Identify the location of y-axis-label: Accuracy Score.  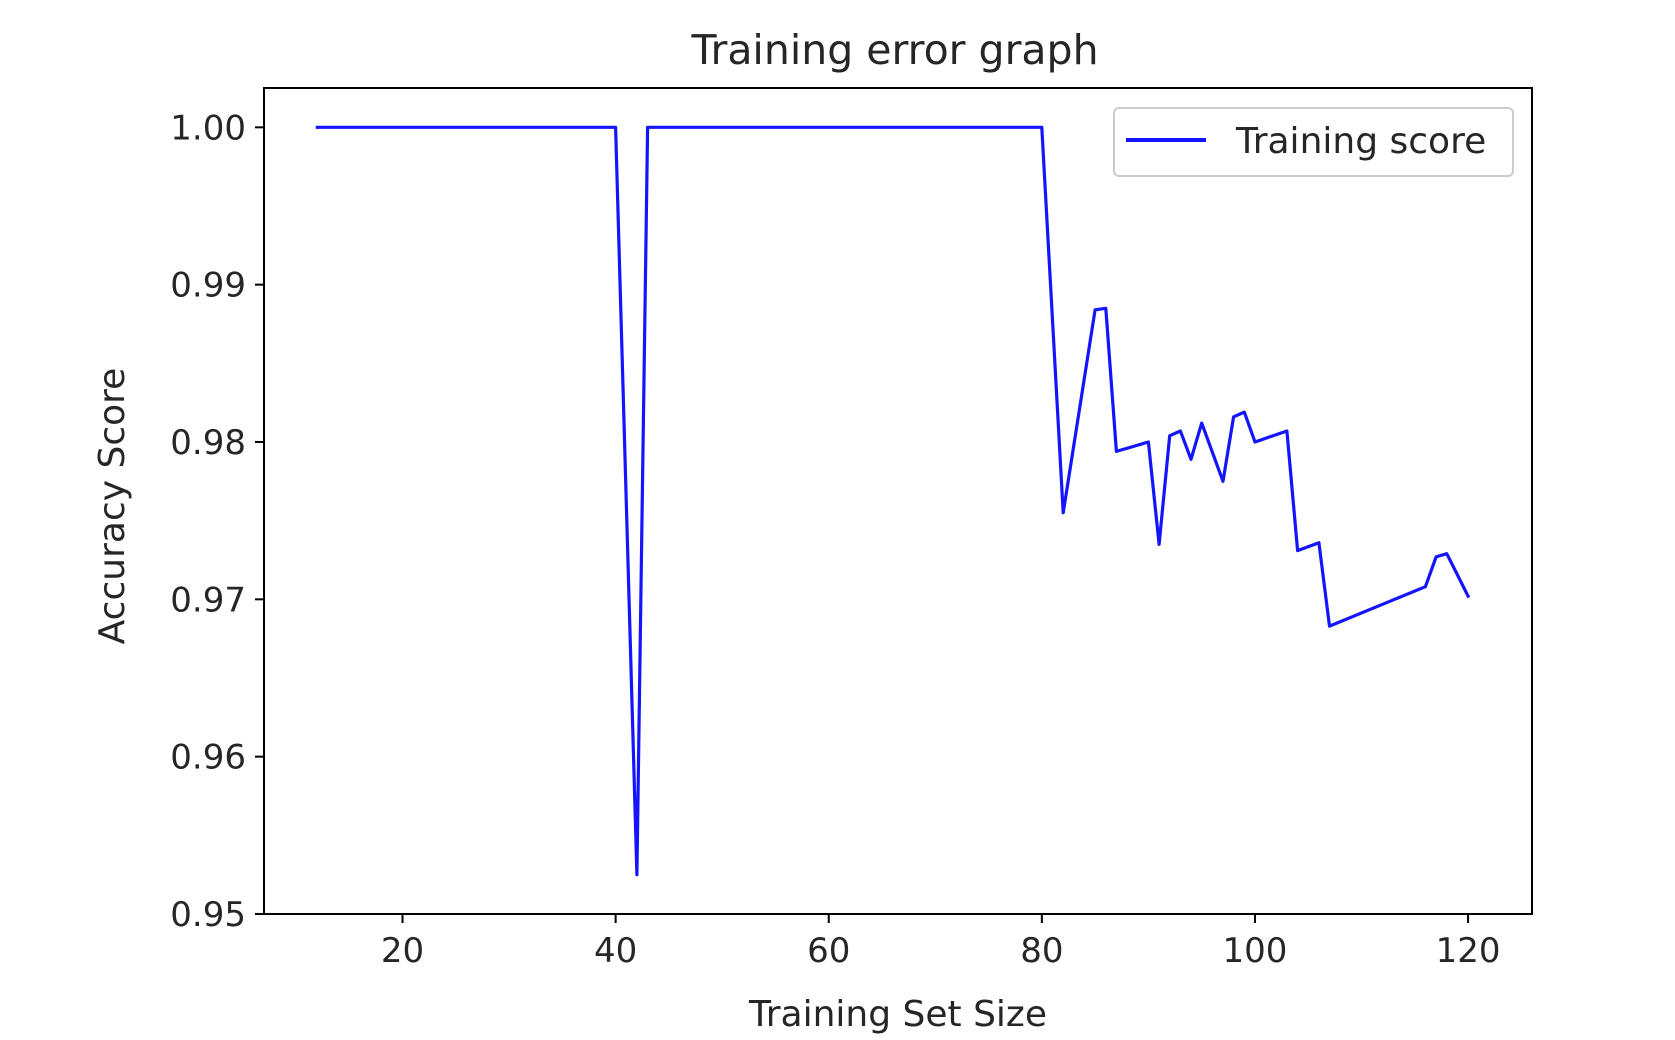
(112, 506).